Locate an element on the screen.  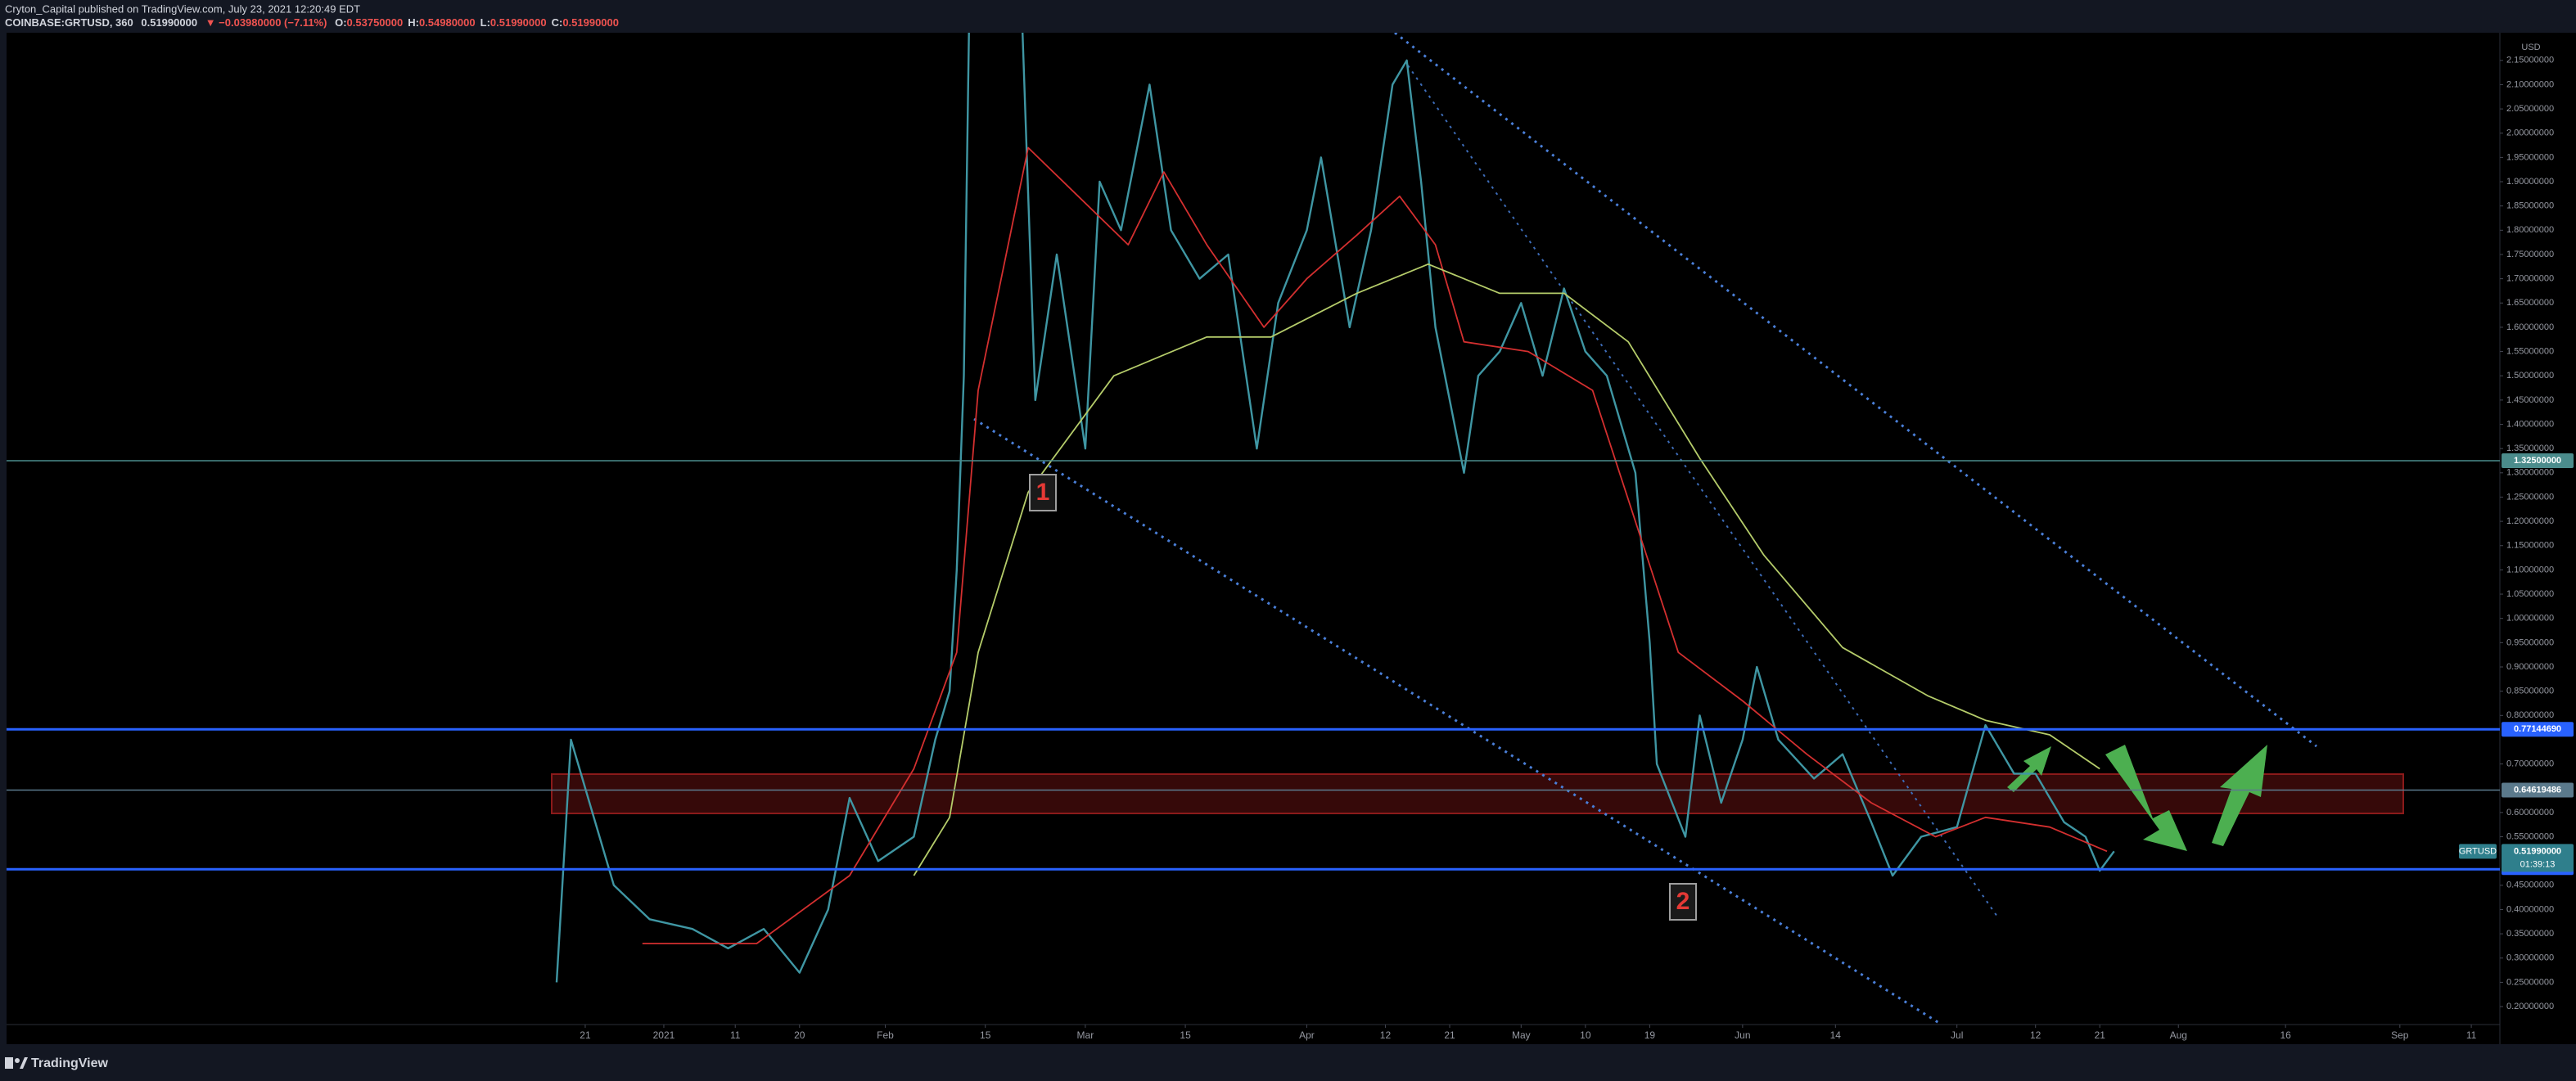
brand: TradingView is located at coordinates (70, 1063).